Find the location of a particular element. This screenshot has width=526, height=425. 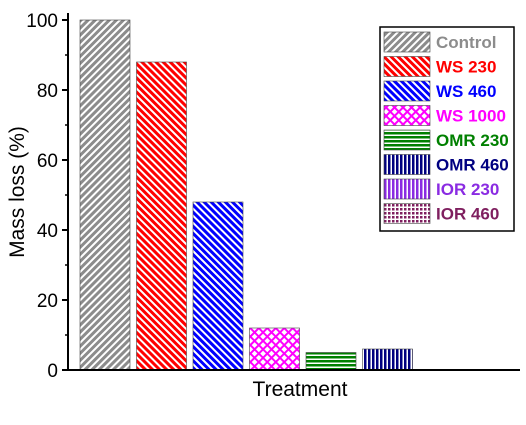

y-ticks: 0 20 40 60 80 100 is located at coordinates (47, 196).